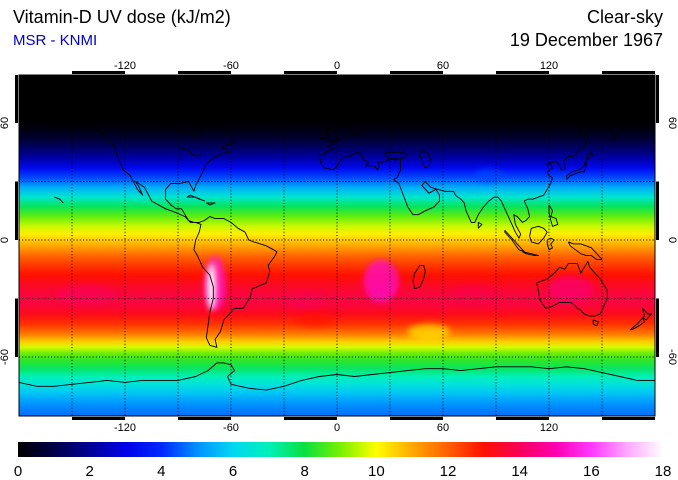 The width and height of the screenshot is (678, 480). Describe the element at coordinates (672, 240) in the screenshot. I see `lat-tick-label-right: 0` at that location.